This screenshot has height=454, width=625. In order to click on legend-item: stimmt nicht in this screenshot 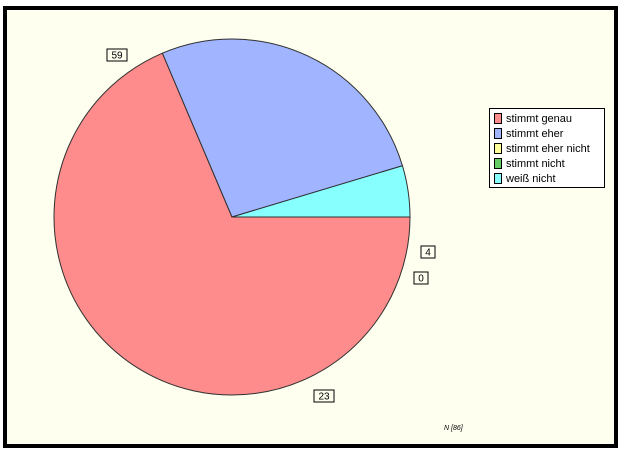, I will do `click(549, 163)`.